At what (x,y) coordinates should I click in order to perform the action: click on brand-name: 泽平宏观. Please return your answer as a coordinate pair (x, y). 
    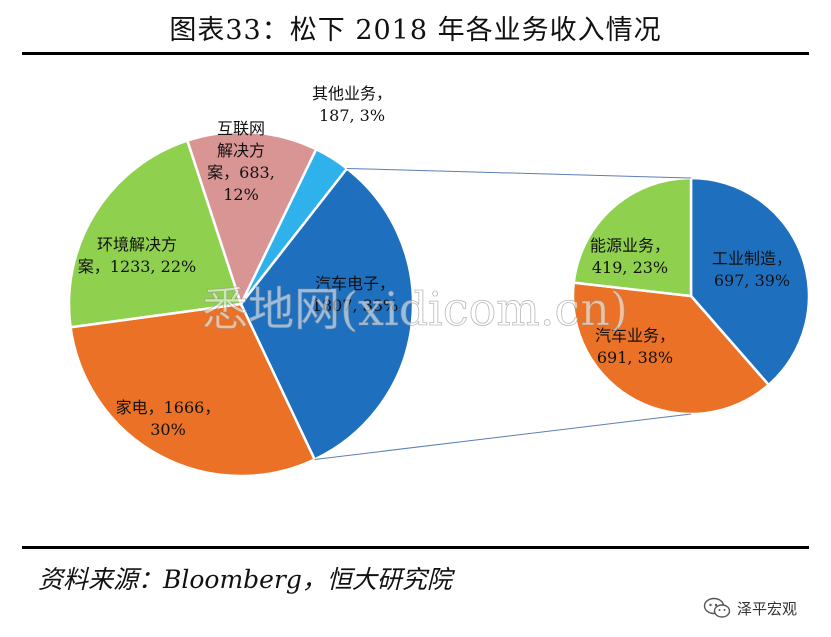
    Looking at the image, I should click on (766, 608).